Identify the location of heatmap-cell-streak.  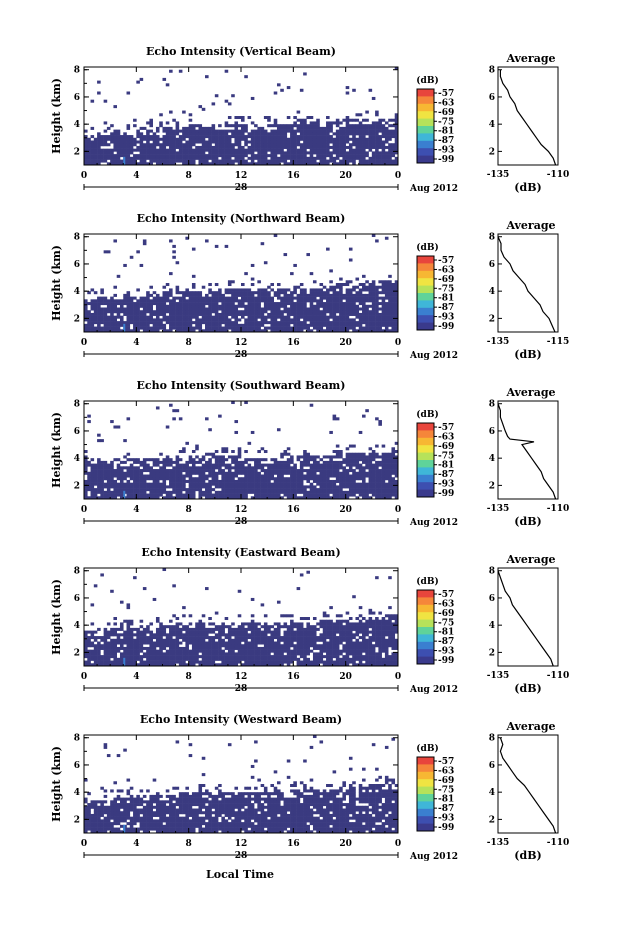
(124, 327).